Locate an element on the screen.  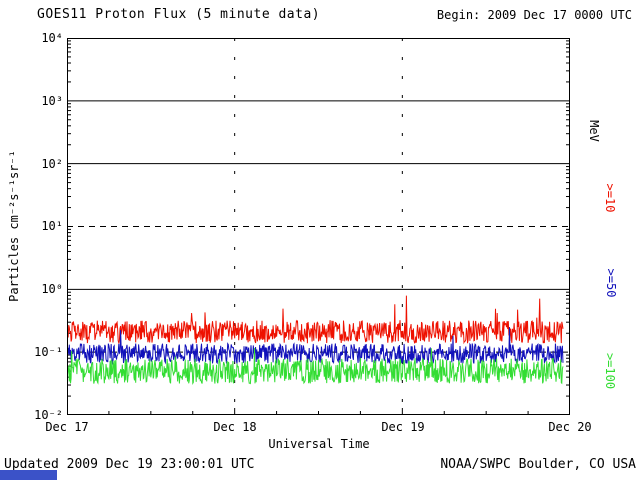
y-tick-label-4: 10⁰ is located at coordinates (52, 289).